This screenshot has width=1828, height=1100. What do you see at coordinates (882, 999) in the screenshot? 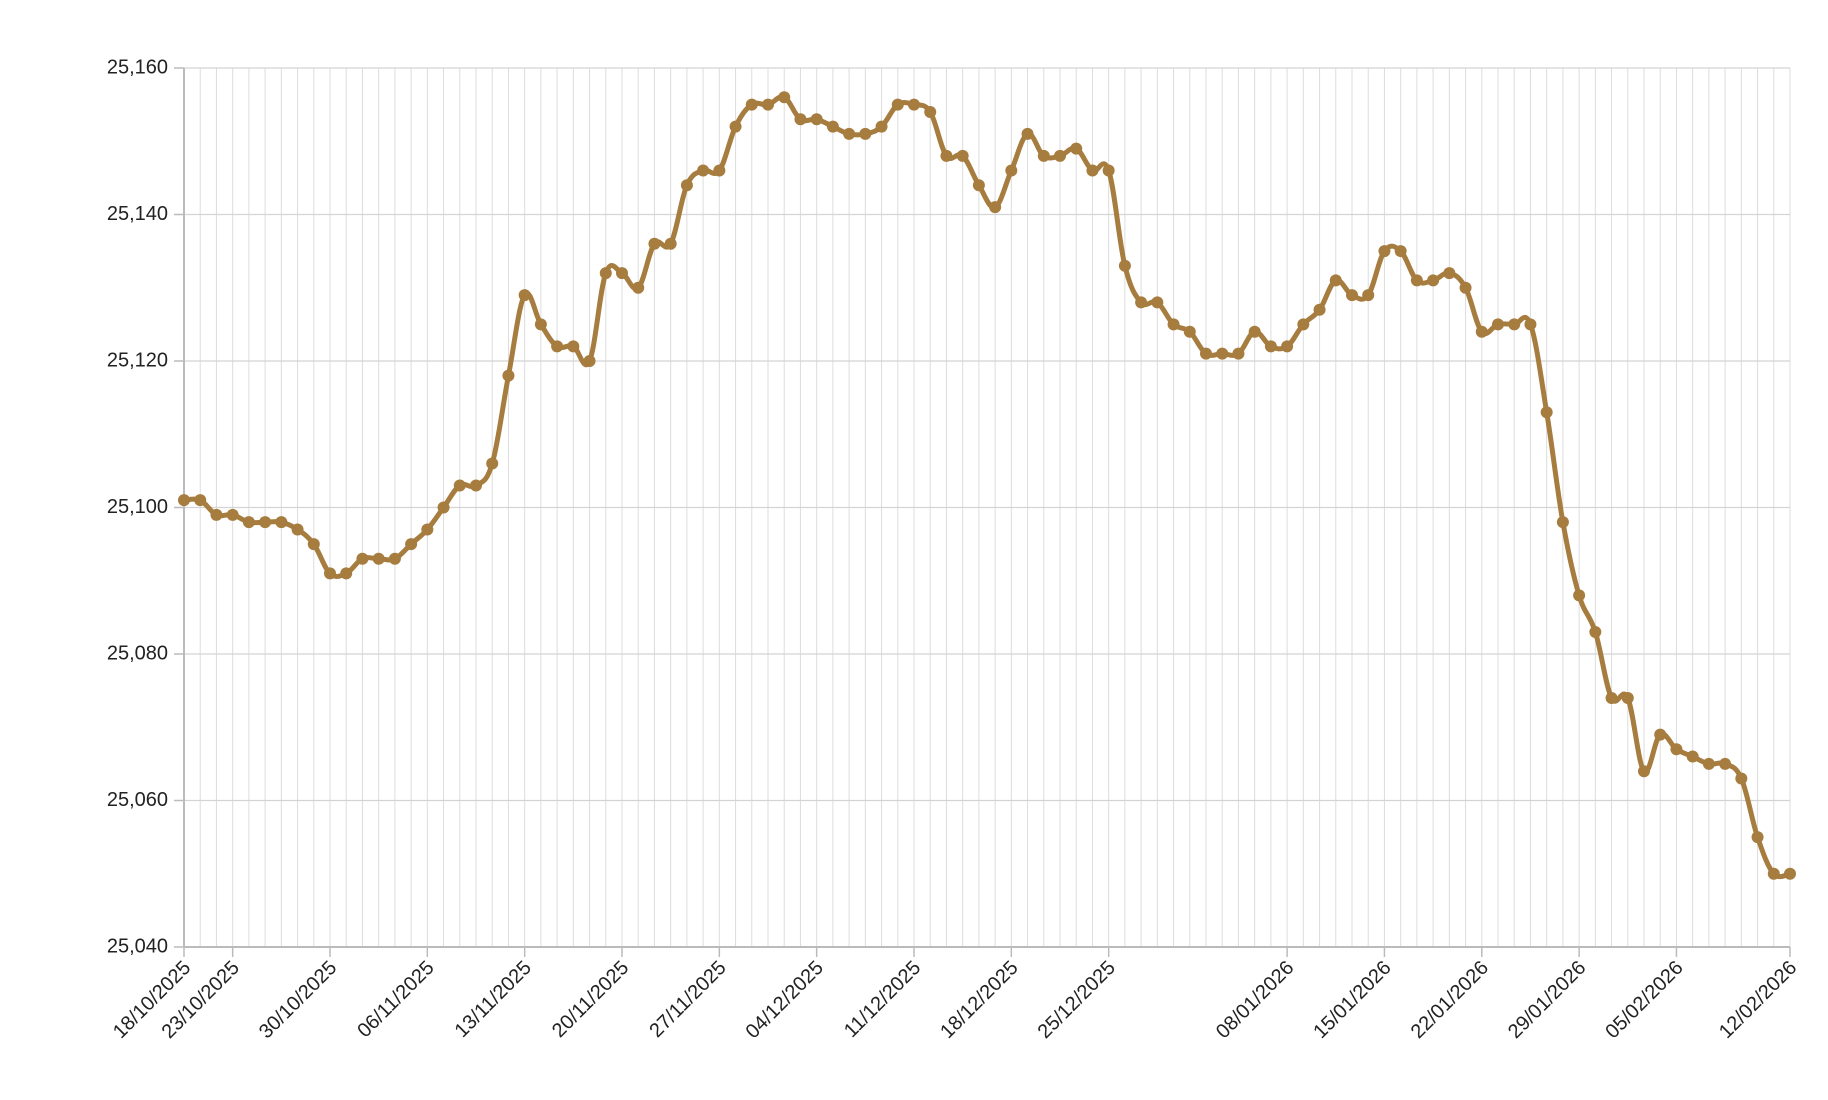
I see `x-tick-label: 11/12/2025` at bounding box center [882, 999].